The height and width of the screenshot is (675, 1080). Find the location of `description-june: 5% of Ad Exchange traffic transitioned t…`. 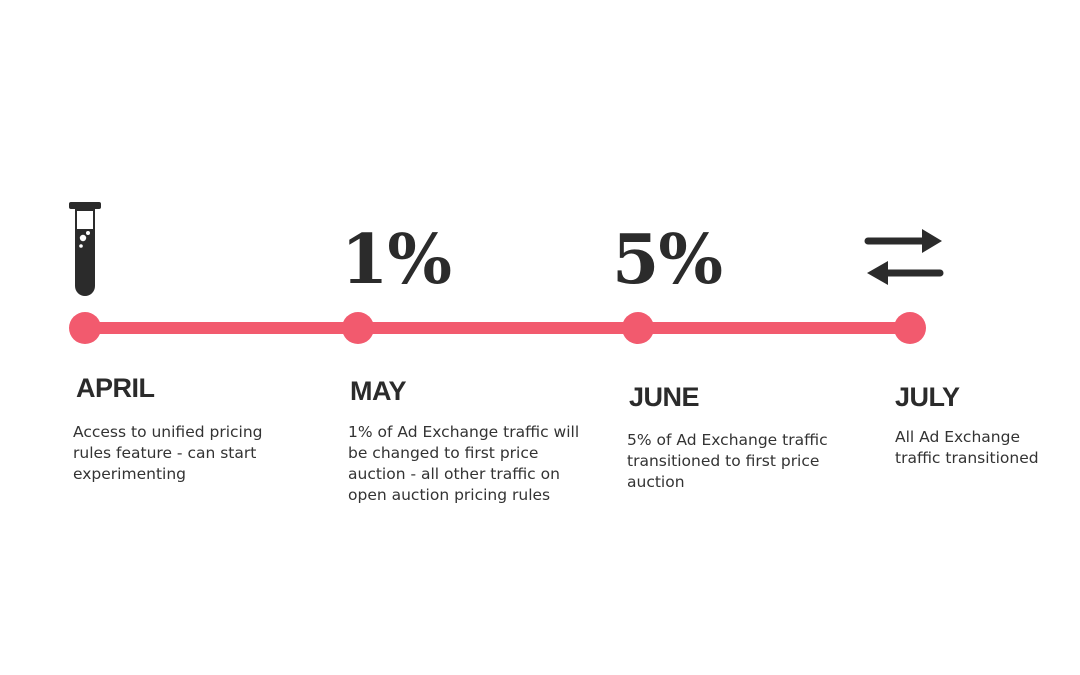

description-june: 5% of Ad Exchange traffic transitioned t… is located at coordinates (727, 461).